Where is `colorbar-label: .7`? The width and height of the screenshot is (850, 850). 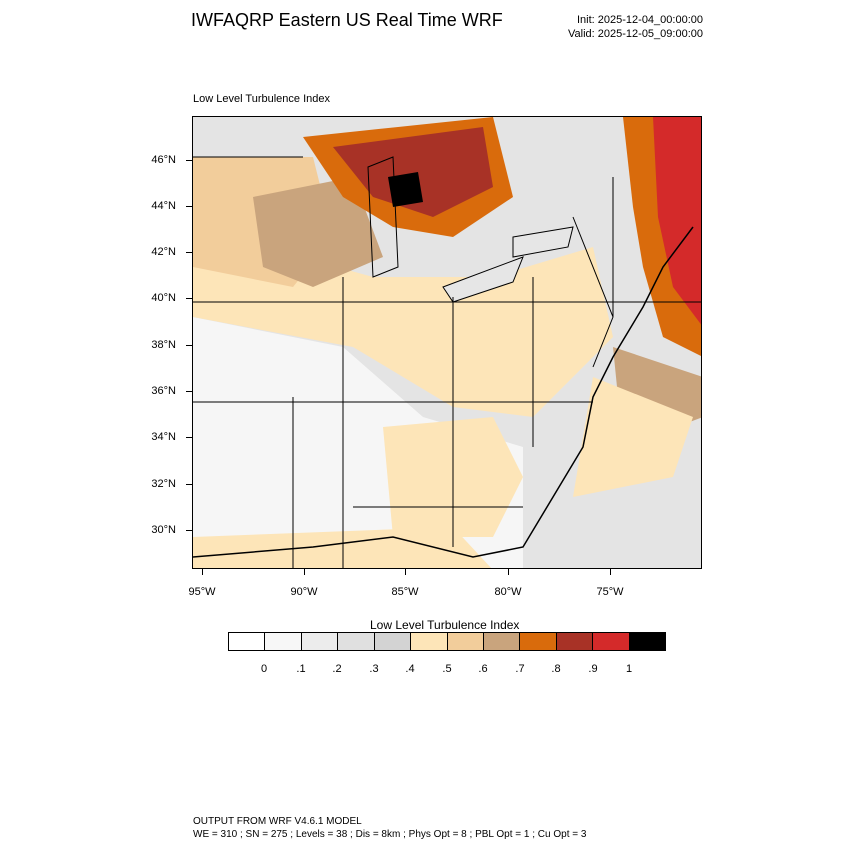
colorbar-label: .7 is located at coordinates (520, 669).